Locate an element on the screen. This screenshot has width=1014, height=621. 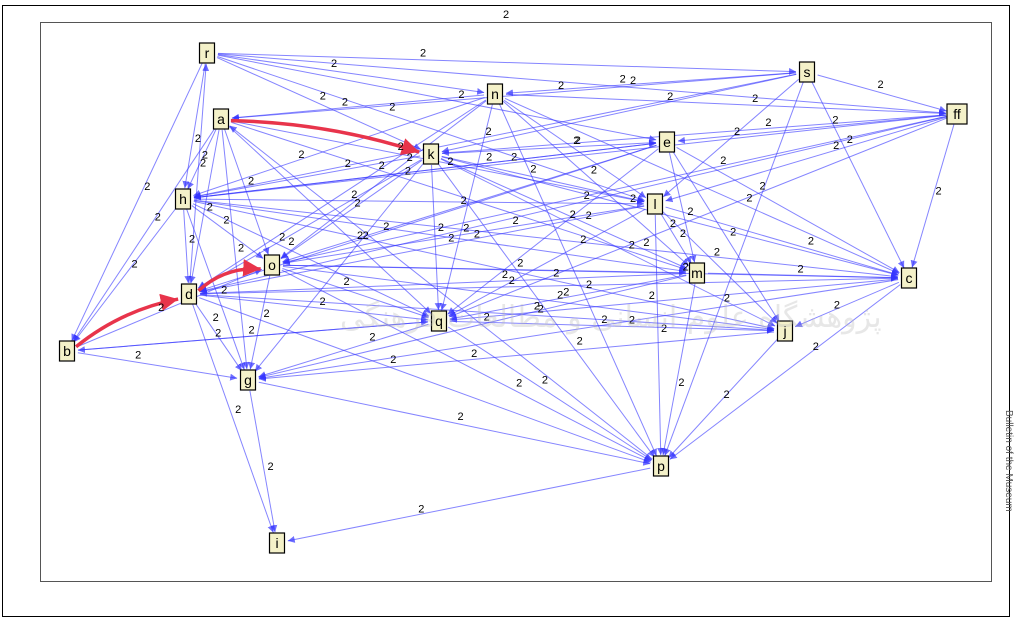
node-i: i is located at coordinates (277, 543).